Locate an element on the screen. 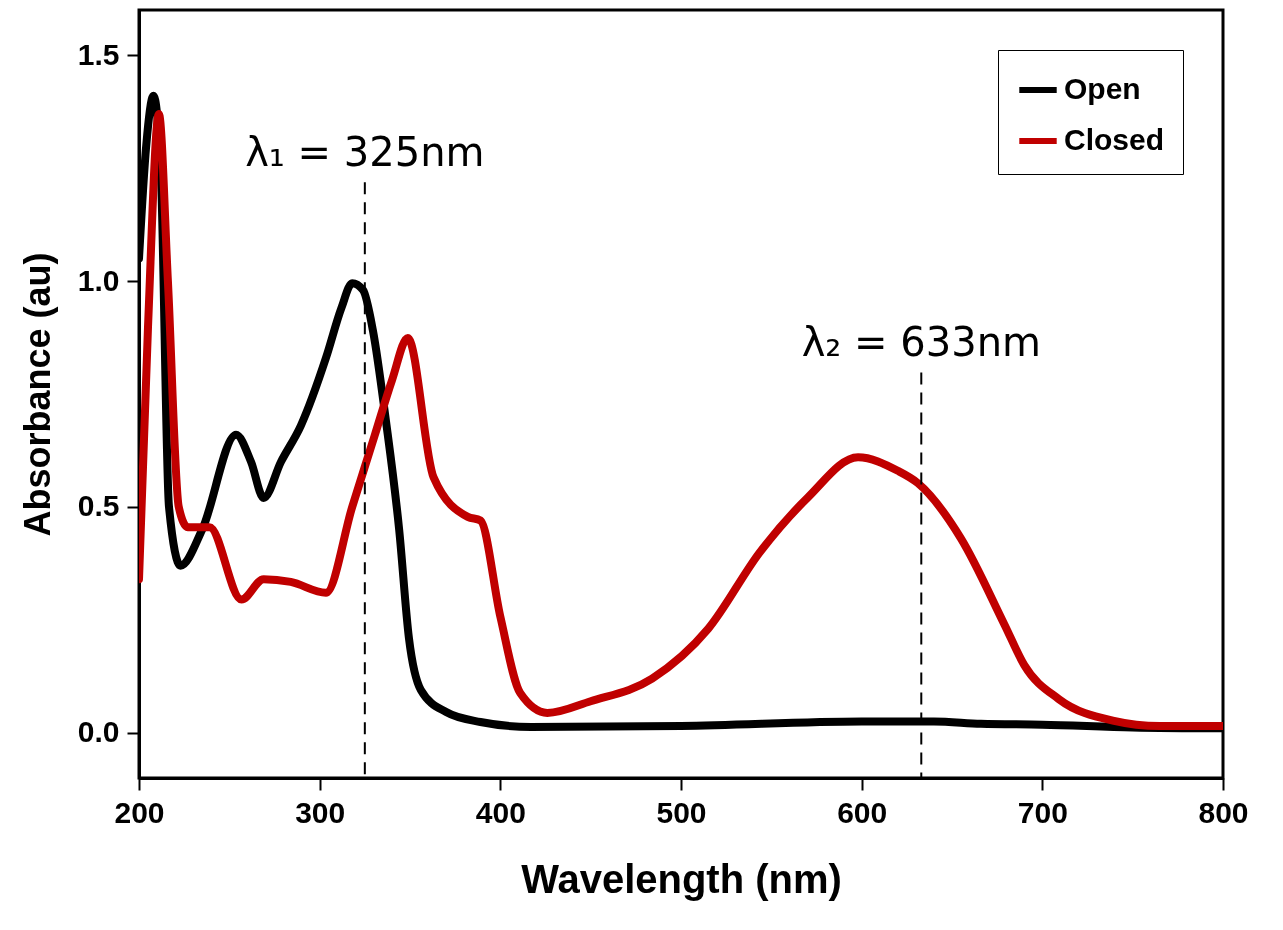 The width and height of the screenshot is (1283, 930). x-tick-label: 300 is located at coordinates (320, 812).